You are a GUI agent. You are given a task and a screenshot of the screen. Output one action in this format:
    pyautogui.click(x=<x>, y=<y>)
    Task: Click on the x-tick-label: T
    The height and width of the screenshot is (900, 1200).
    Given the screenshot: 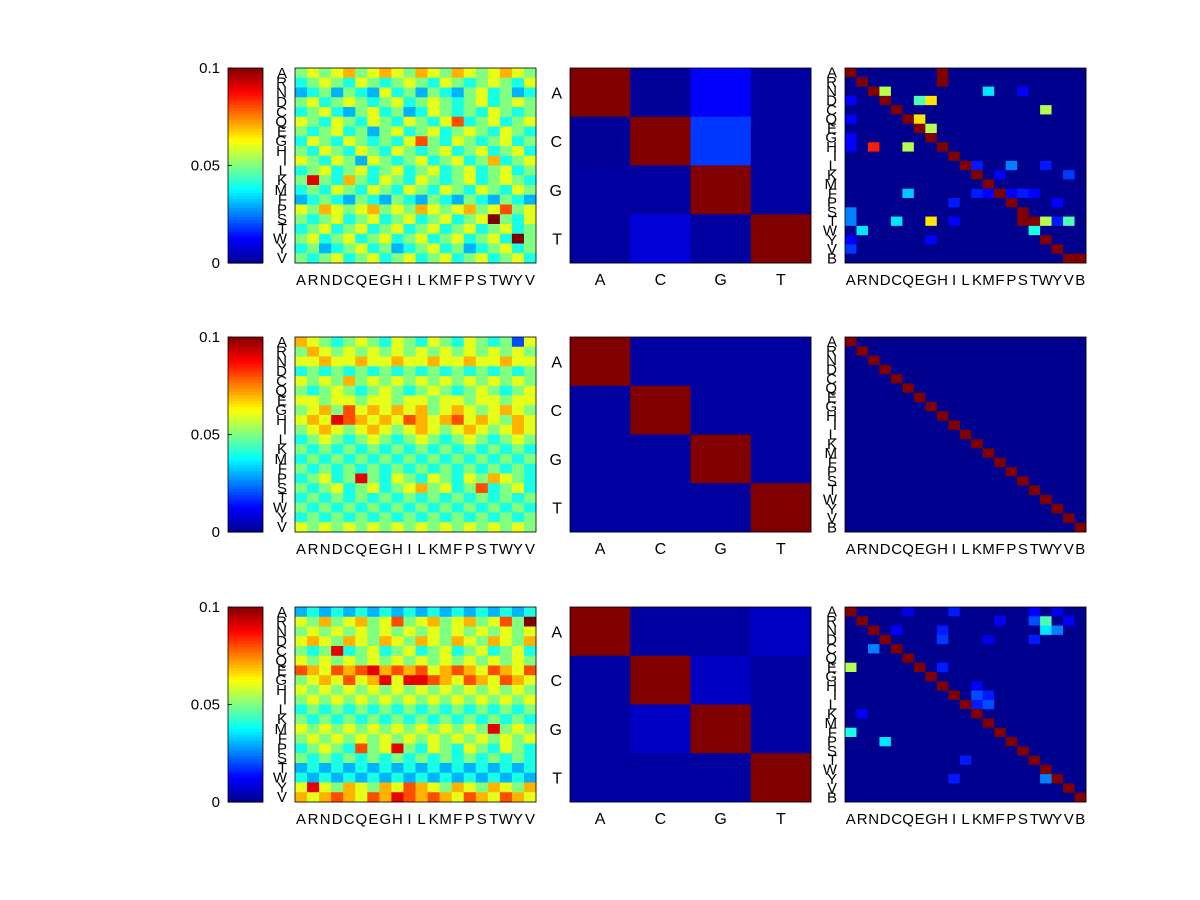 What is the action you would take?
    pyautogui.click(x=1034, y=549)
    